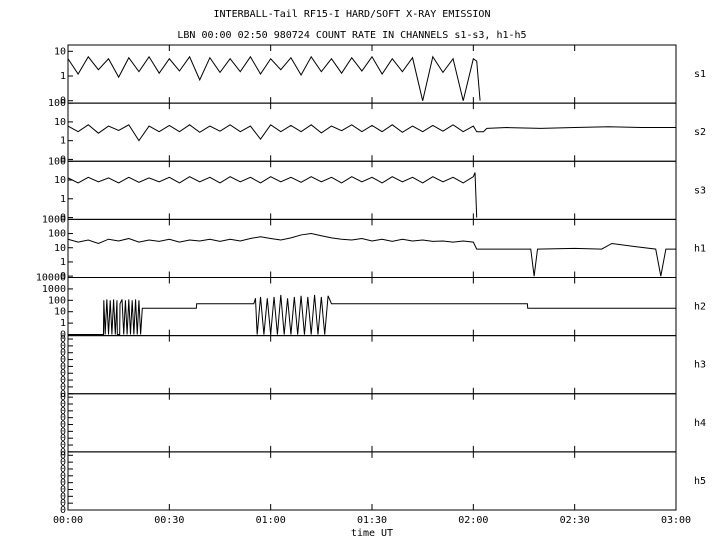  I want to click on x-tick-label: 02:30, so click(575, 520).